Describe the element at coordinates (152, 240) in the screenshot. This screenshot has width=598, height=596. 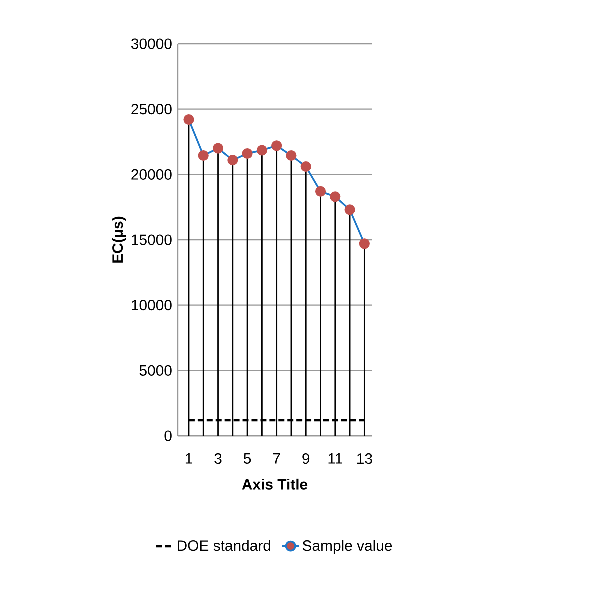
I see `y-tick-label: 15000` at that location.